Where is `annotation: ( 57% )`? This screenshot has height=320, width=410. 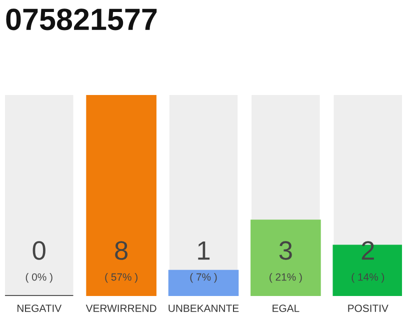
annotation: ( 57% ) is located at coordinates (121, 278).